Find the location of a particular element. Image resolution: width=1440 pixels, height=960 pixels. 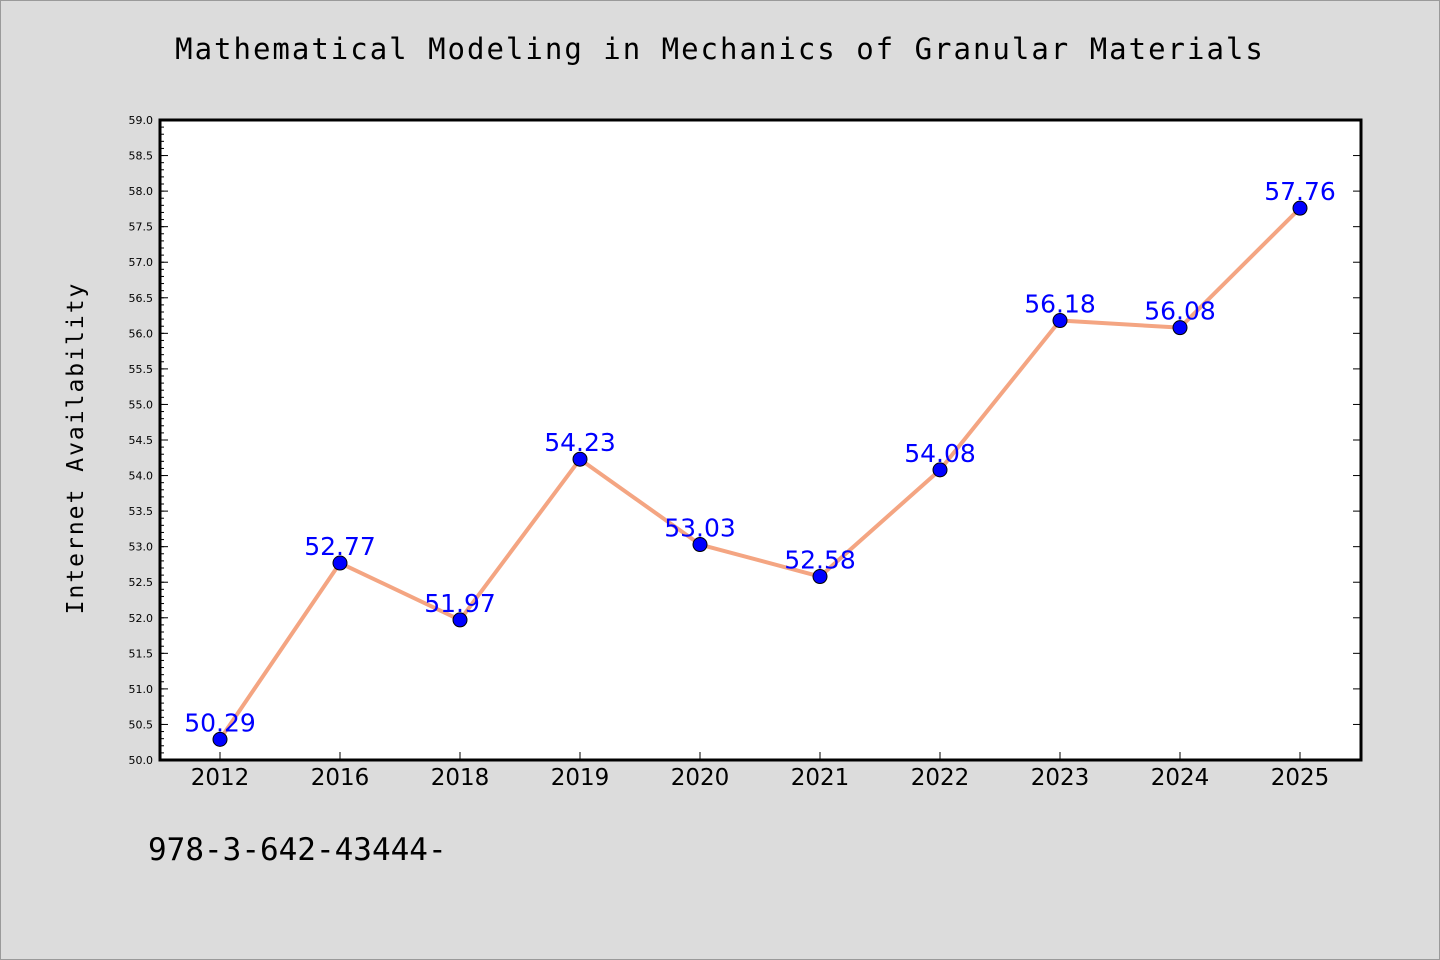

y-tick-label: 54.5 is located at coordinates (141, 440).